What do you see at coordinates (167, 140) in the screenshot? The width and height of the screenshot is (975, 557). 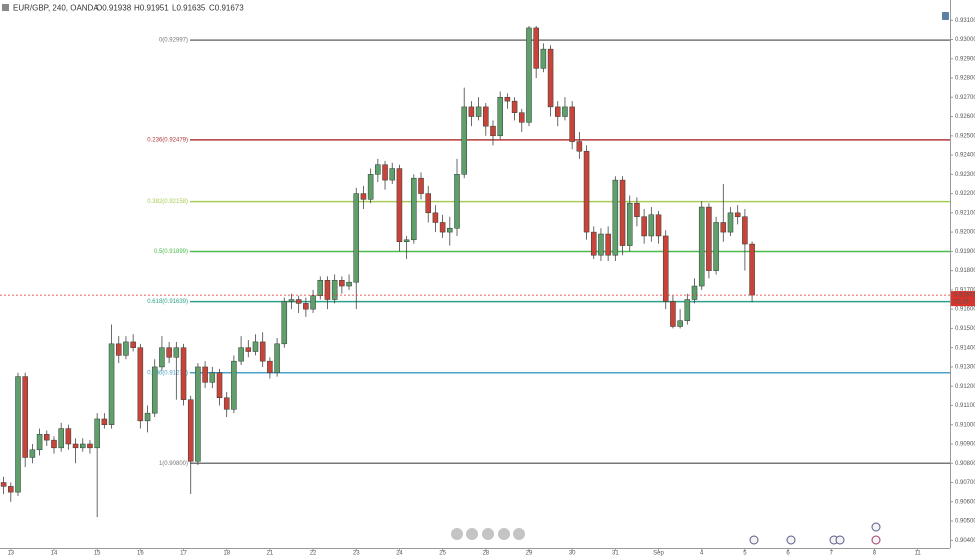 I see `fib-label: 0.236(0.92479)` at bounding box center [167, 140].